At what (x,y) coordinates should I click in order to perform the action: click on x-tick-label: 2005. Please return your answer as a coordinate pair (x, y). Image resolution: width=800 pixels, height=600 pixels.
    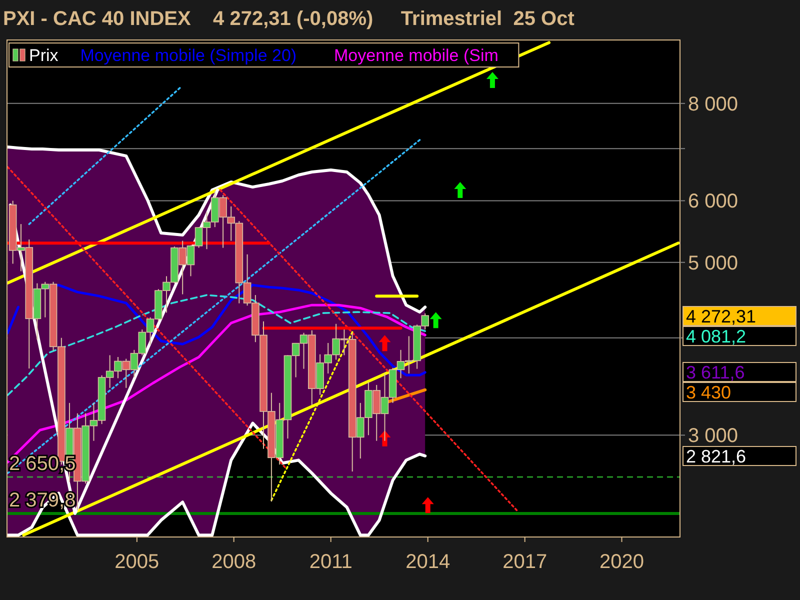
    Looking at the image, I should click on (137, 562).